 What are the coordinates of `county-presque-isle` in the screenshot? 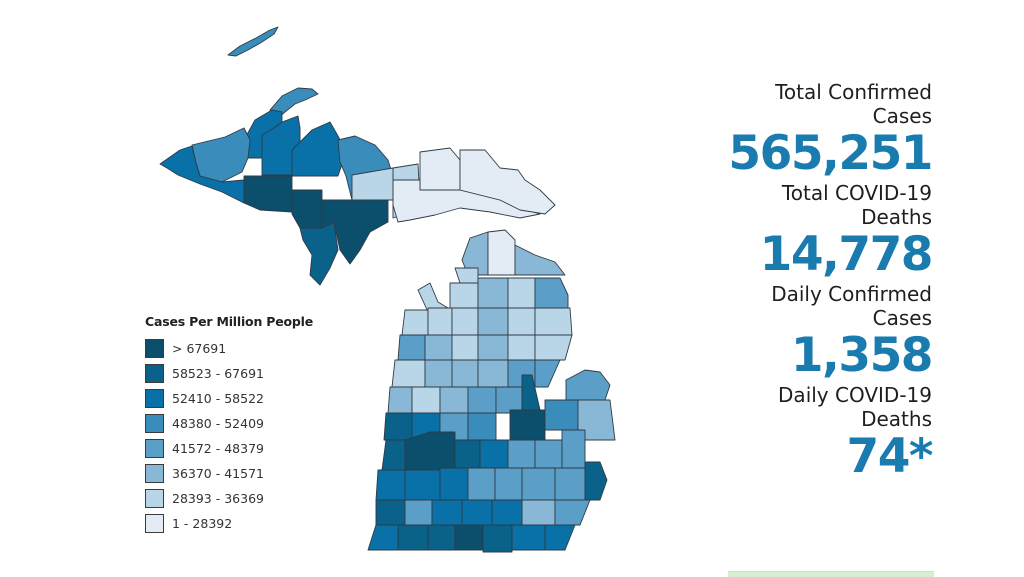 It's located at (540, 260).